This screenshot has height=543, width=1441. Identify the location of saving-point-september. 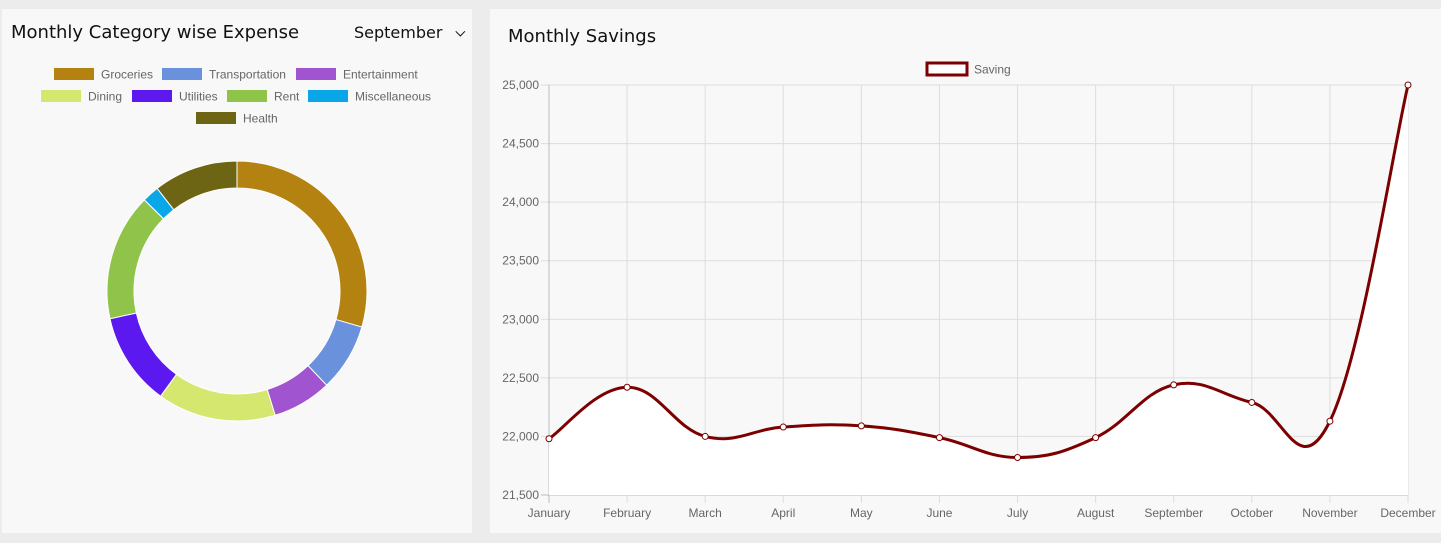
(1174, 385).